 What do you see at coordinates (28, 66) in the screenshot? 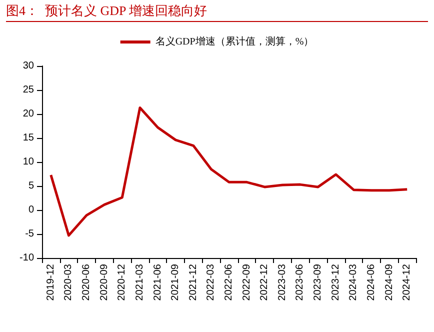
I see `y-tick-label: 30` at bounding box center [28, 66].